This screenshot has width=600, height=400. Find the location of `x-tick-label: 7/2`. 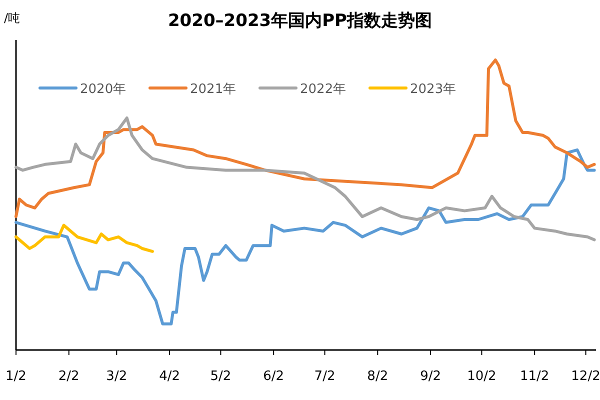

x-tick-label: 7/2 is located at coordinates (325, 376).